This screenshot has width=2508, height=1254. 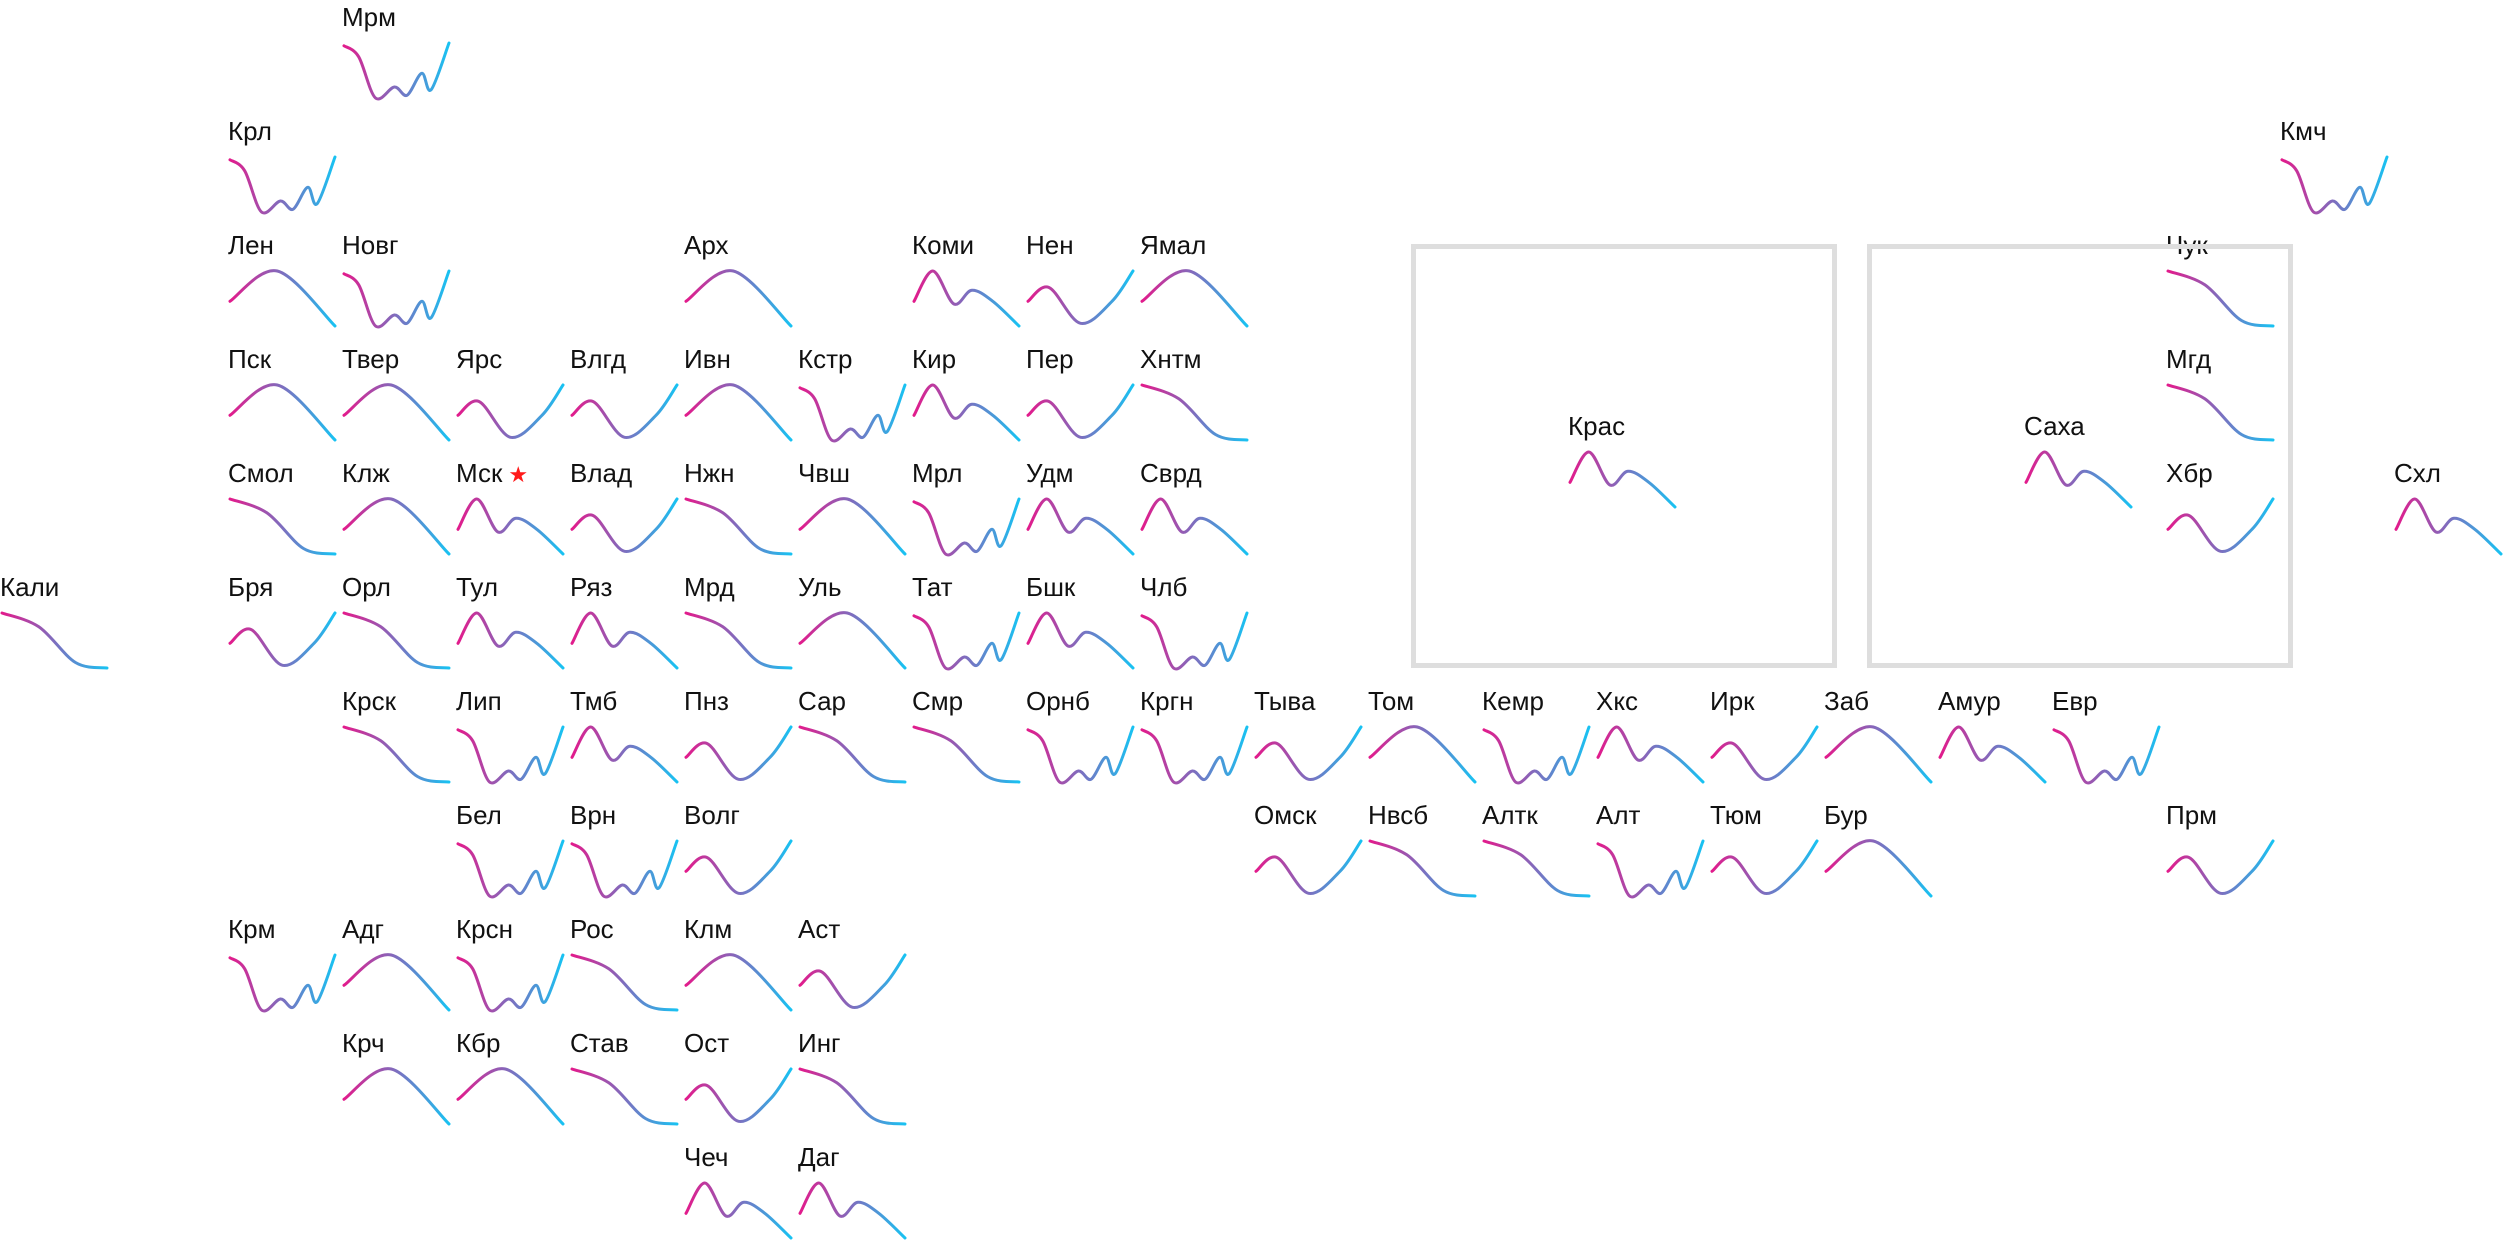 What do you see at coordinates (741, 855) in the screenshot?
I see `region-tile-volg: Волг` at bounding box center [741, 855].